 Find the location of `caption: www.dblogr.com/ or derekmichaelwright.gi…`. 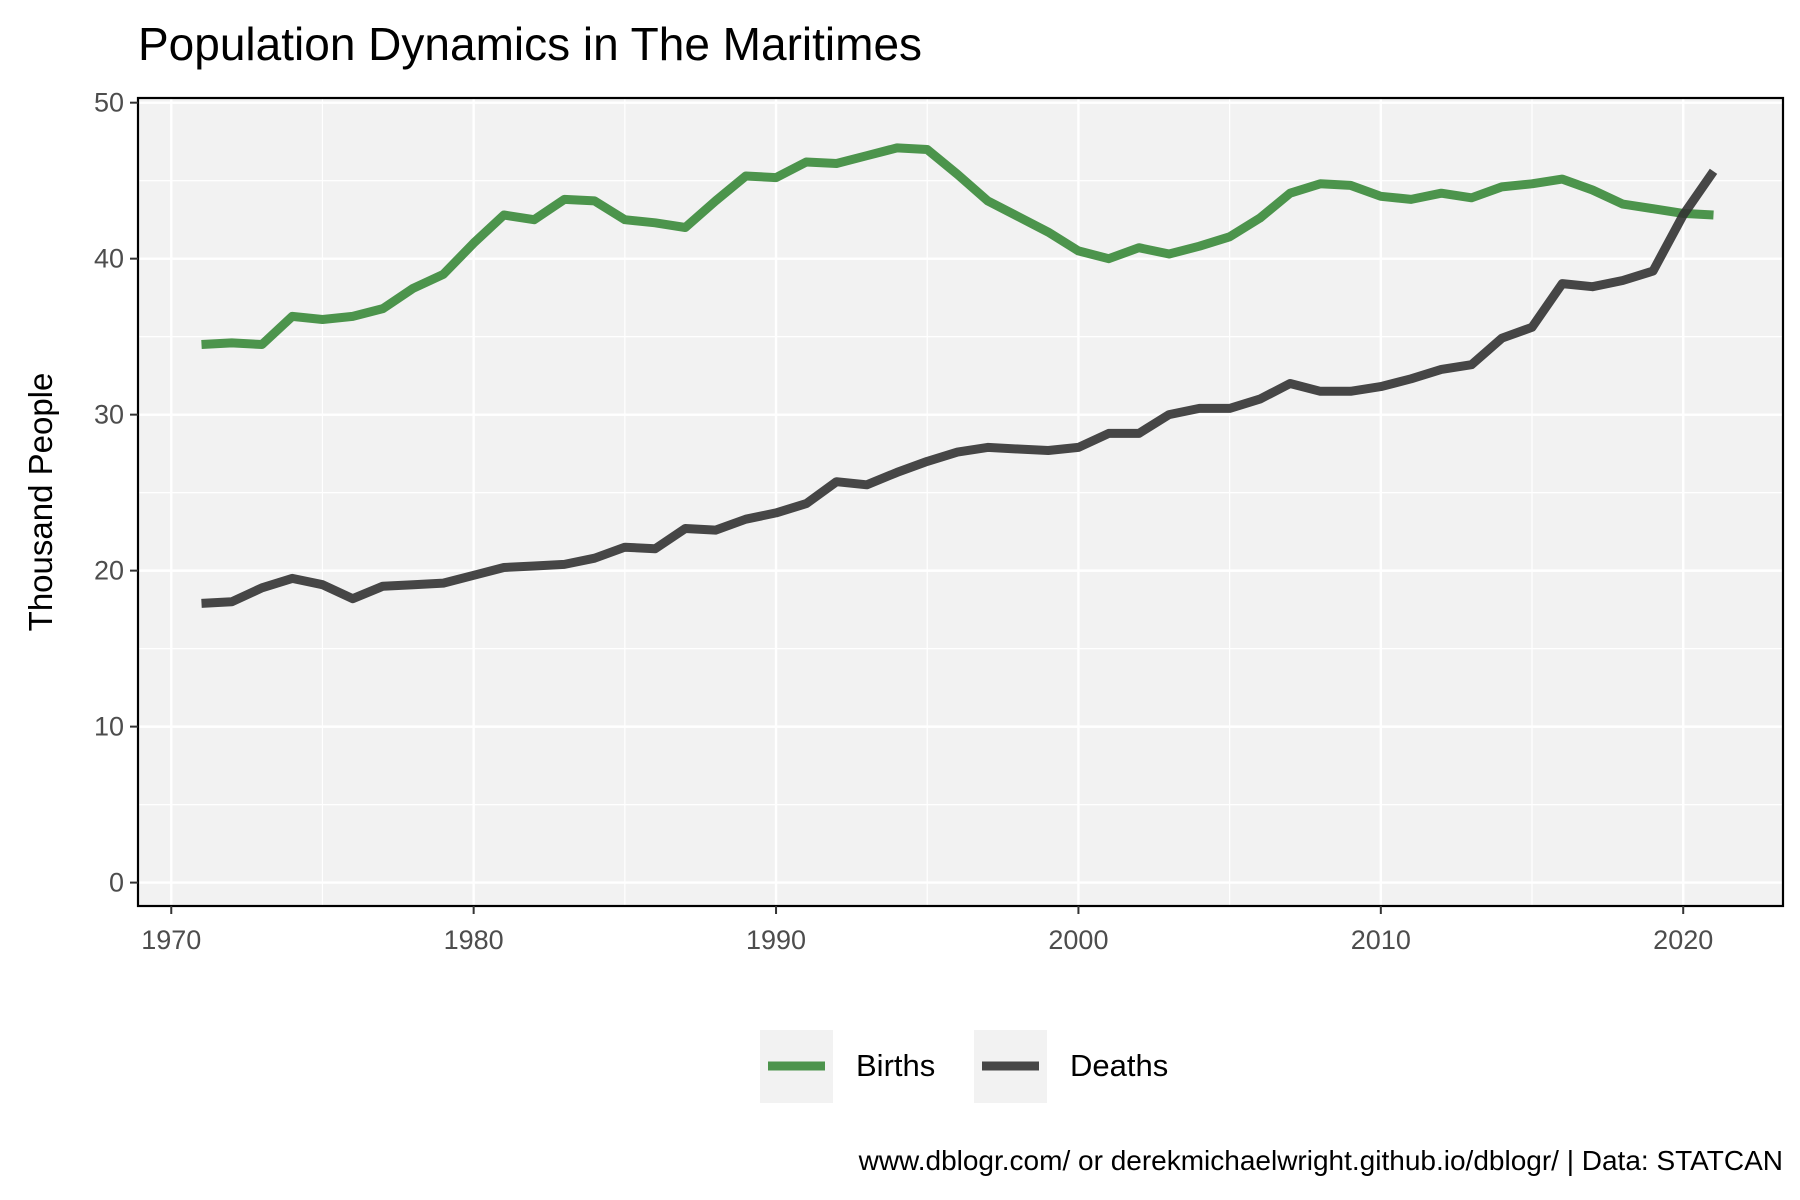

caption: www.dblogr.com/ or derekmichaelwright.gi… is located at coordinates (1320, 1160).